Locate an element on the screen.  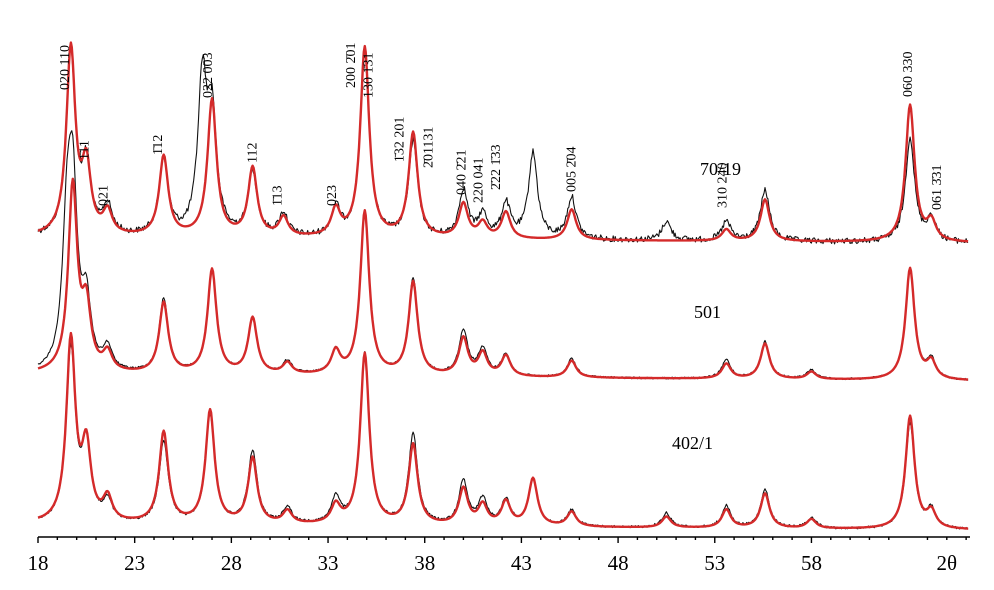
peak-label: 005 2̄04 is located at coordinates (572, 169).